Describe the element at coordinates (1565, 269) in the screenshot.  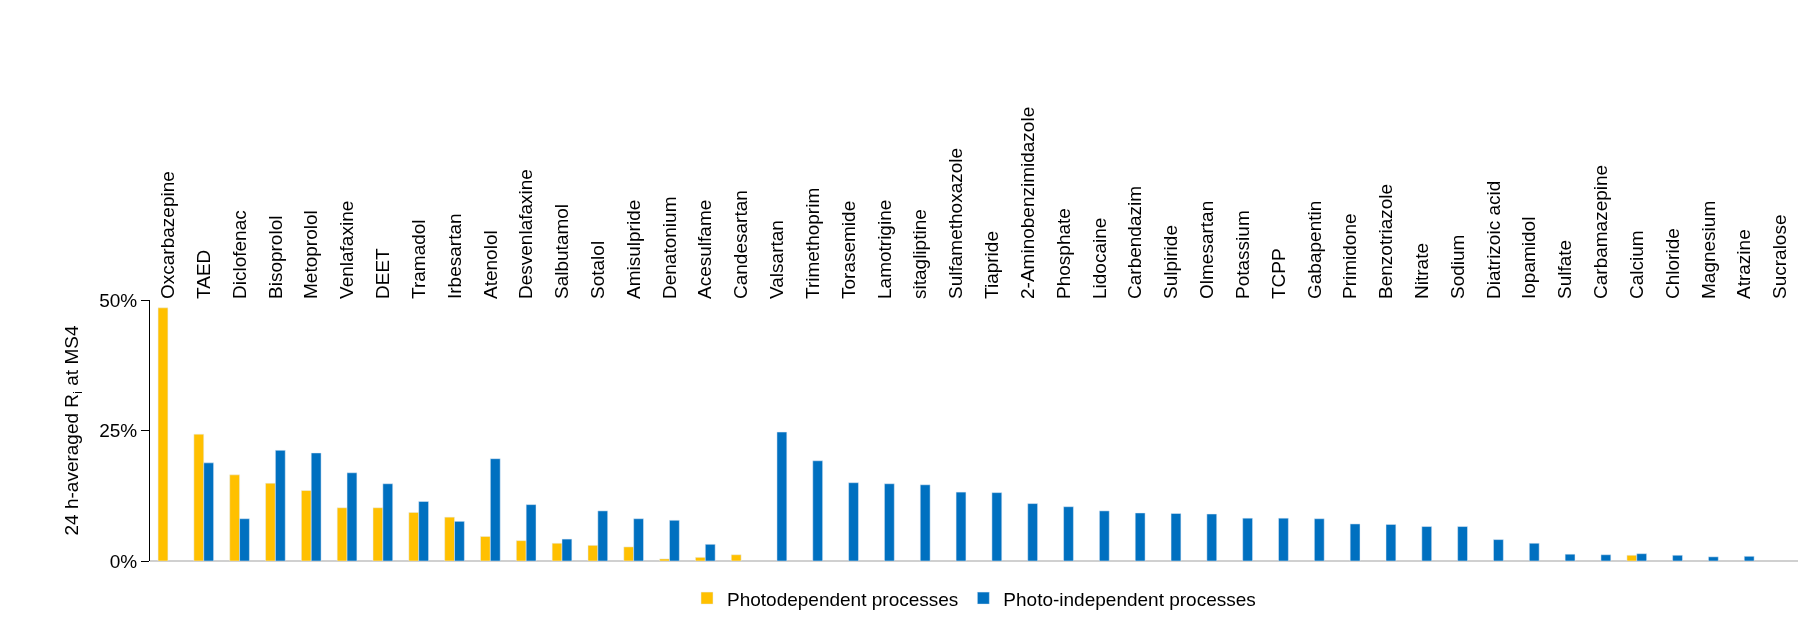
I see `x-tick-label: Sulfate` at that location.